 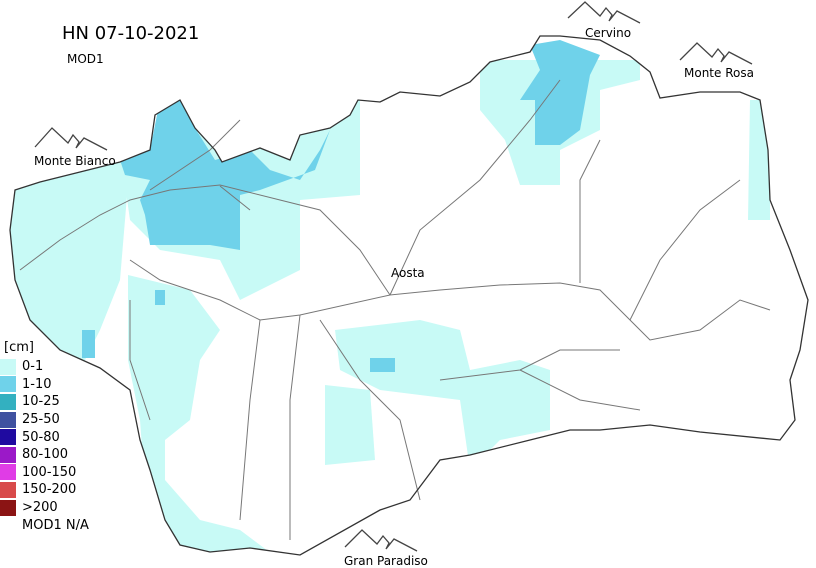 What do you see at coordinates (49, 472) in the screenshot?
I see `legend-label: 100-150` at bounding box center [49, 472].